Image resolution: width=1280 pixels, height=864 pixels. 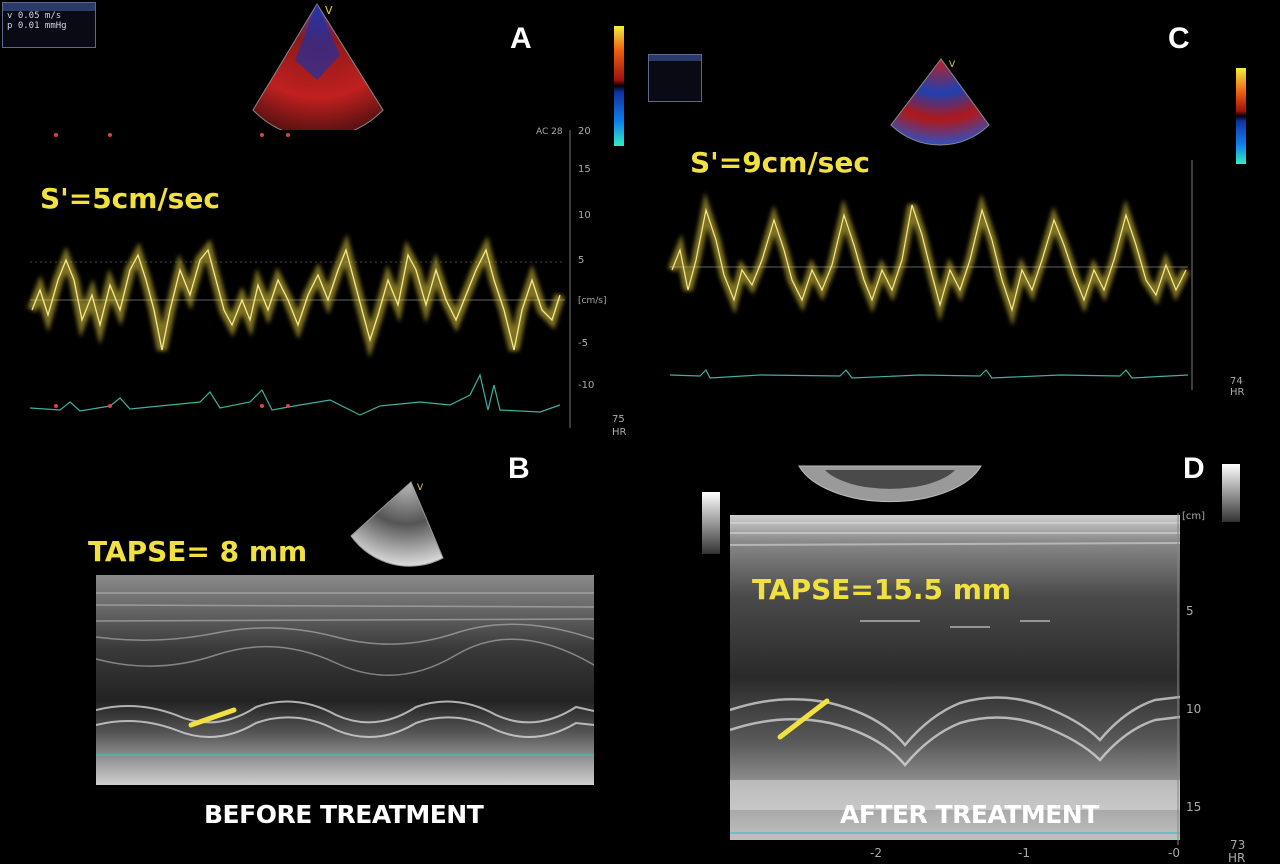 I want to click on scale-label: AC 28, so click(x=549, y=132).